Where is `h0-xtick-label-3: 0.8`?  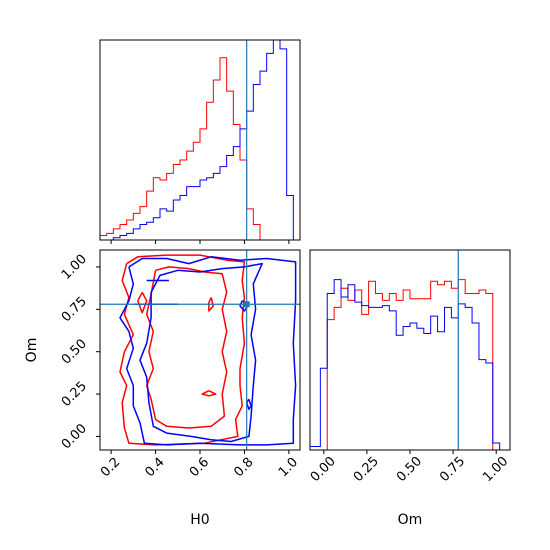 h0-xtick-label-3: 0.8 is located at coordinates (243, 467).